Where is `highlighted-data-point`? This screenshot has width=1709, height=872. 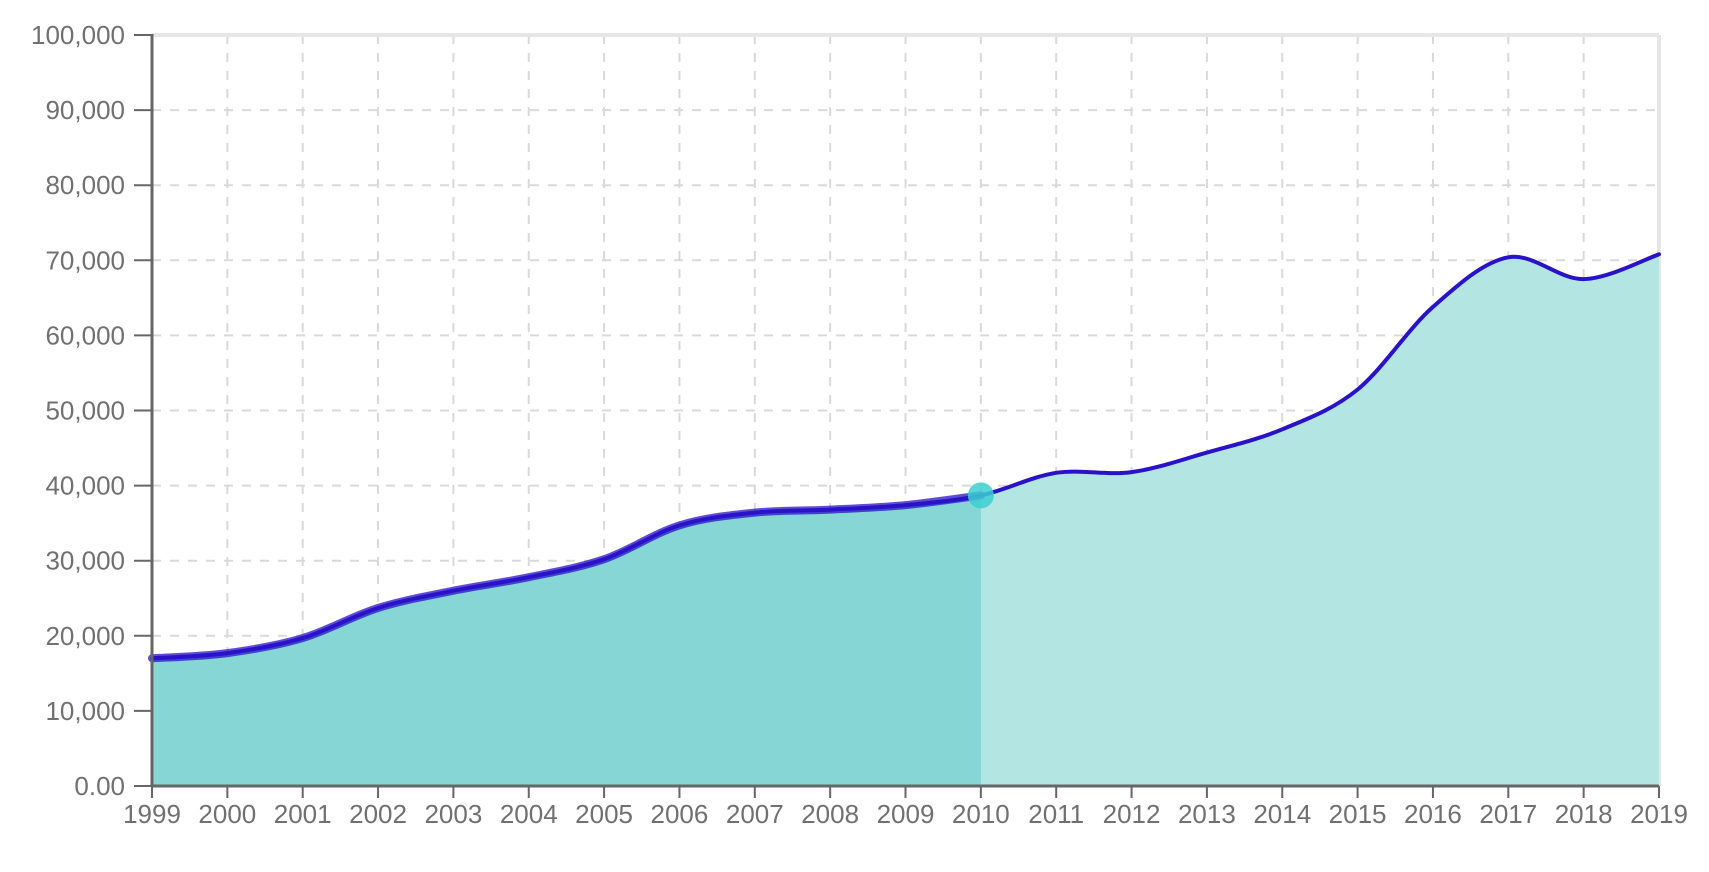 highlighted-data-point is located at coordinates (980, 495).